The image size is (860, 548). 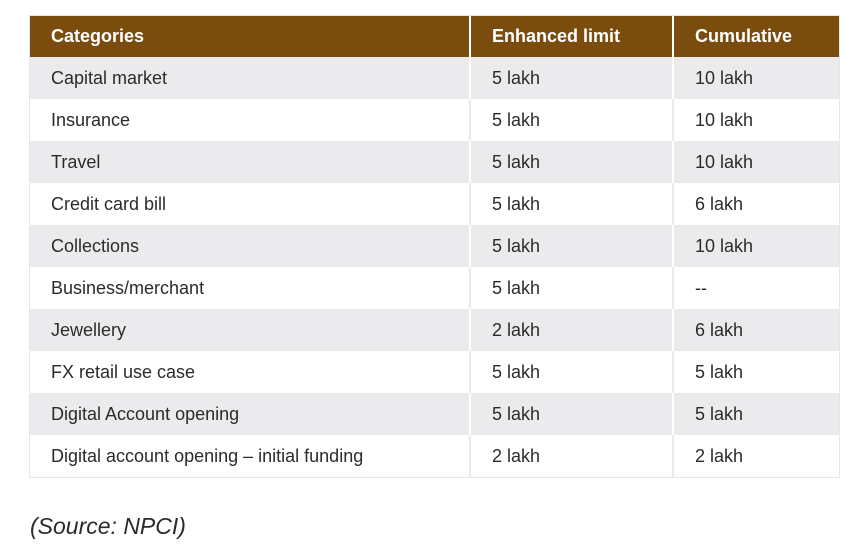 I want to click on cell-category: Insurance, so click(x=250, y=120).